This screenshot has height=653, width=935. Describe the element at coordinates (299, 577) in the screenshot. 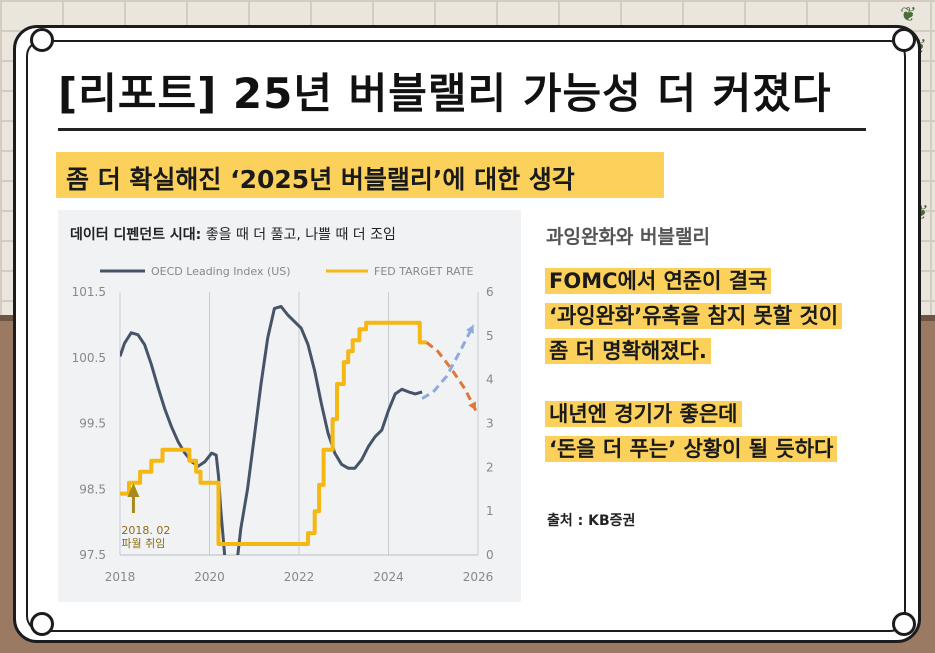

I see `x-tick-label: 2022` at that location.